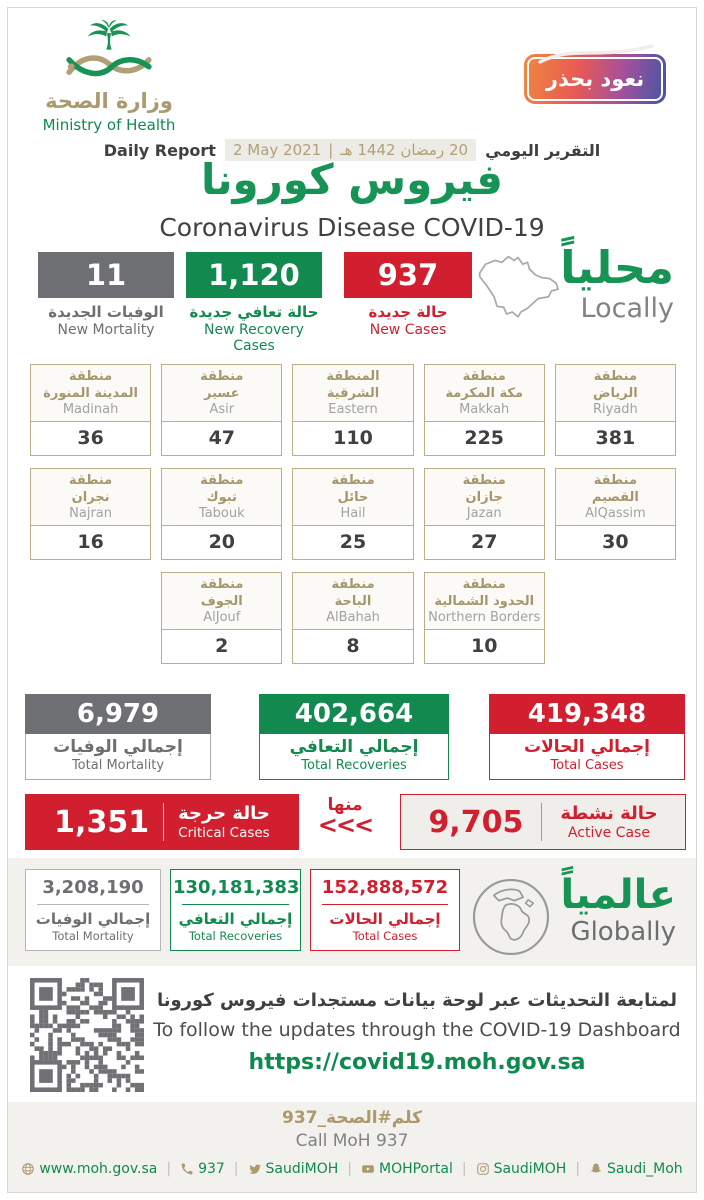 The image size is (704, 1200). Describe the element at coordinates (277, 150) in the screenshot. I see `report-date-gregorian: 2 May 2021` at that location.